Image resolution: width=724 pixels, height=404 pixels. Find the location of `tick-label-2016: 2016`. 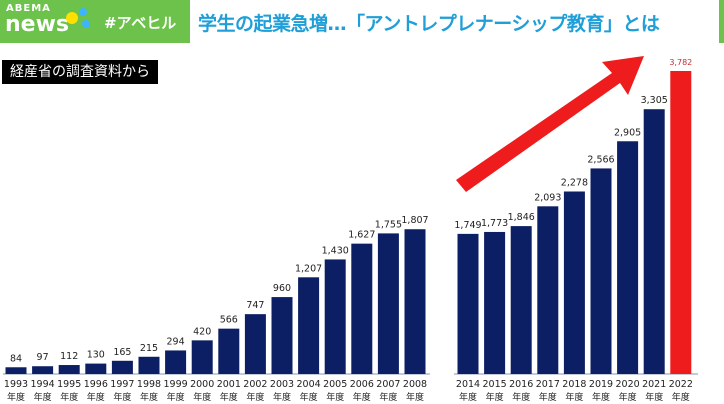

tick-label-2016: 2016 is located at coordinates (521, 384).